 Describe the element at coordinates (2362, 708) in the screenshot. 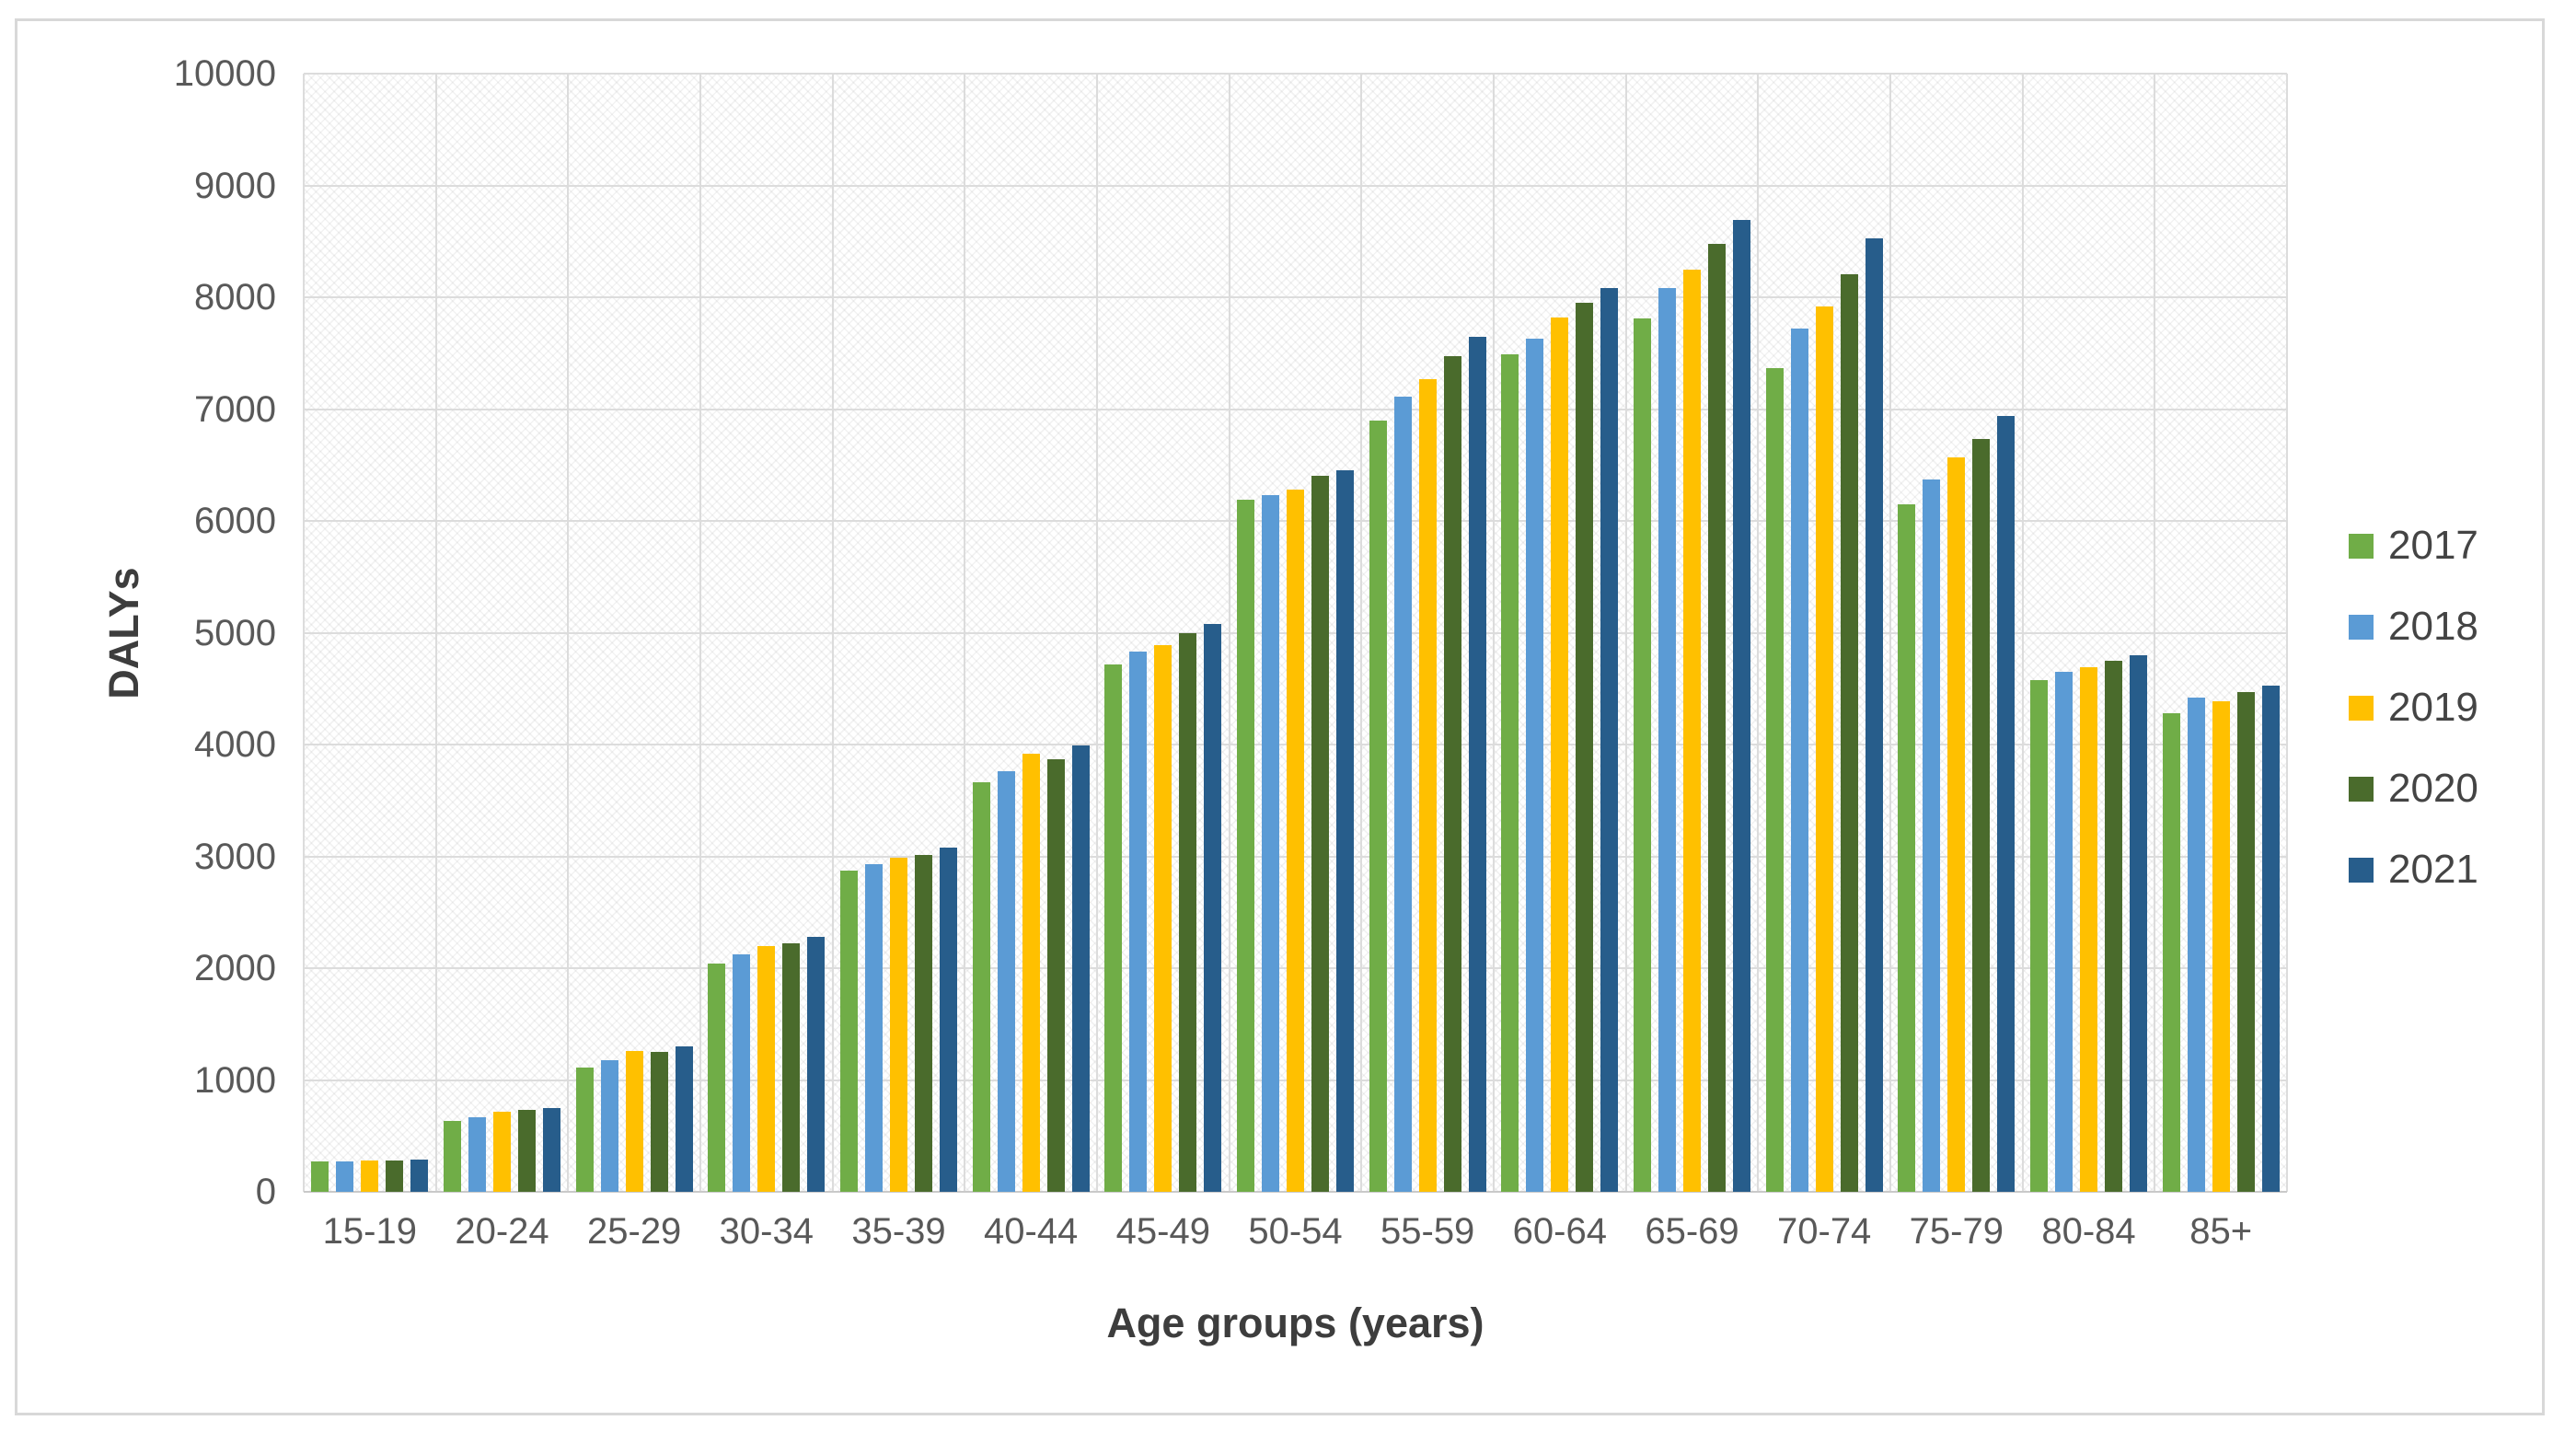

I see `legend-swatch-2019` at that location.